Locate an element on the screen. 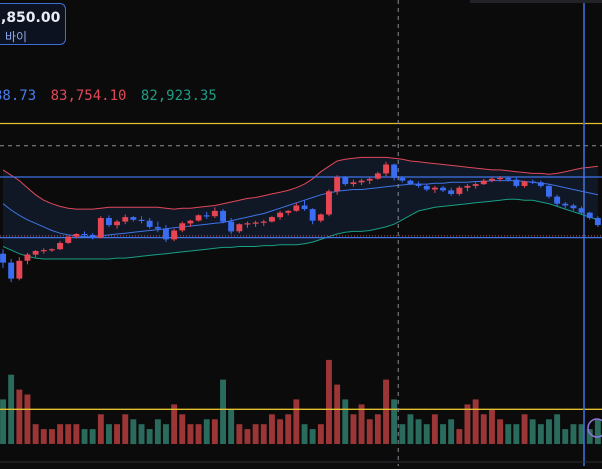 The image size is (602, 469). buy-label: 바이 is located at coordinates (16, 37).